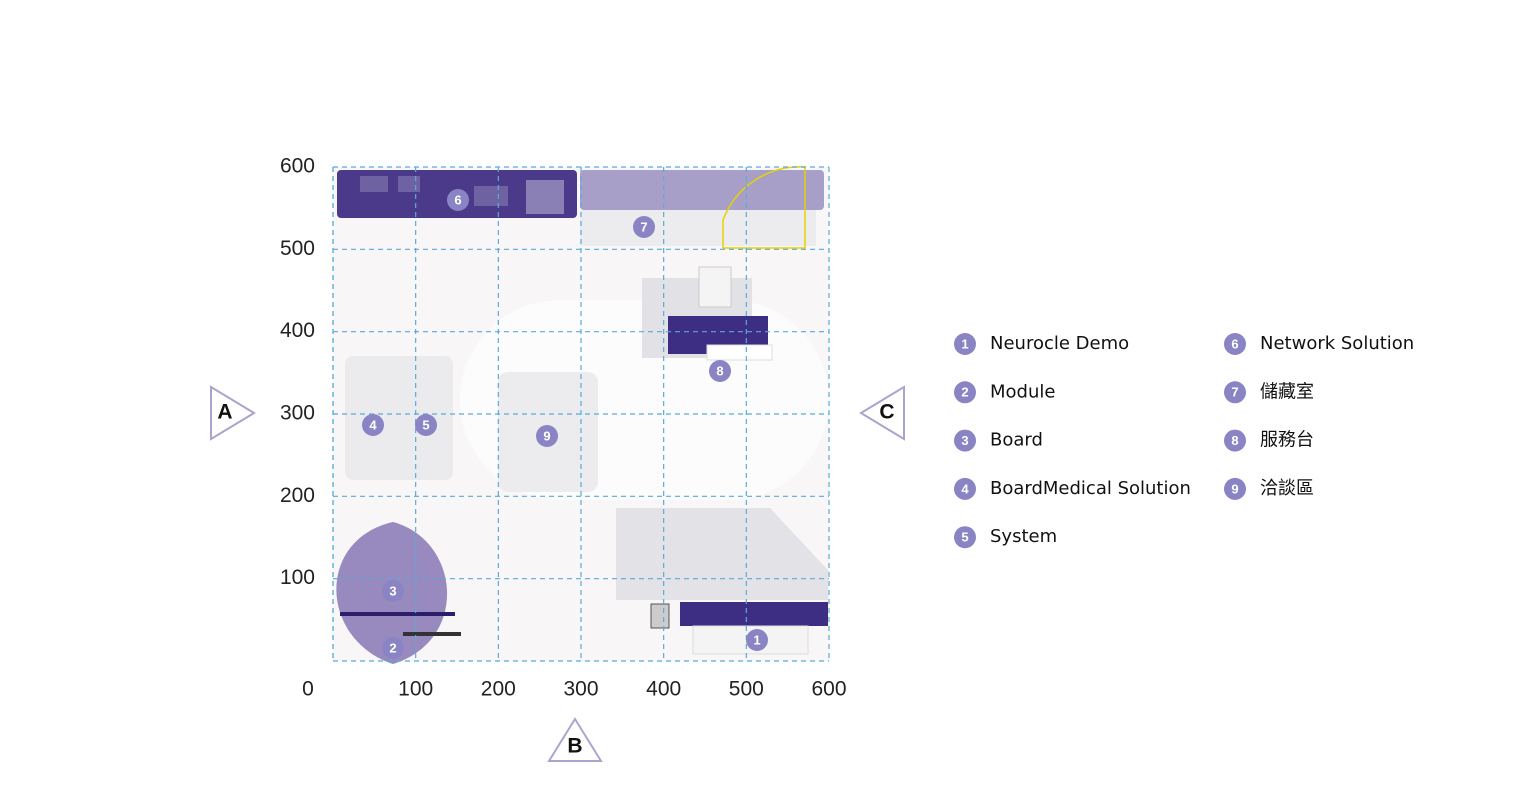  I want to click on x-tick-label: 200, so click(498, 689).